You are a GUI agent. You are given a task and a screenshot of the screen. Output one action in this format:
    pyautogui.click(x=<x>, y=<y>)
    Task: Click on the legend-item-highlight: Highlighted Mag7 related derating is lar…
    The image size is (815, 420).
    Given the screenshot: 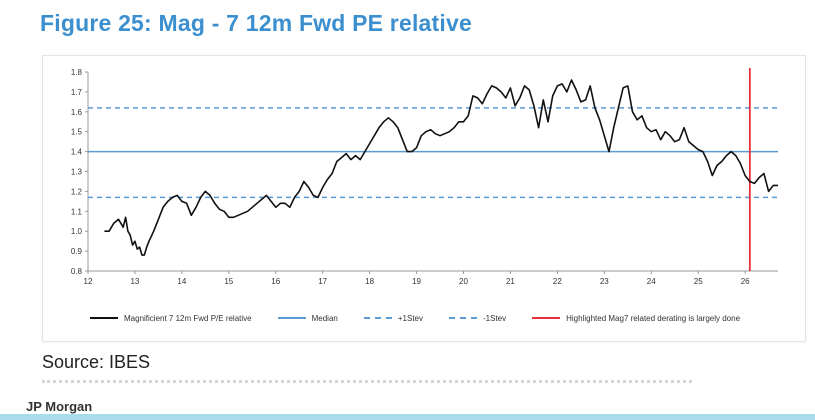 What is the action you would take?
    pyautogui.click(x=636, y=318)
    